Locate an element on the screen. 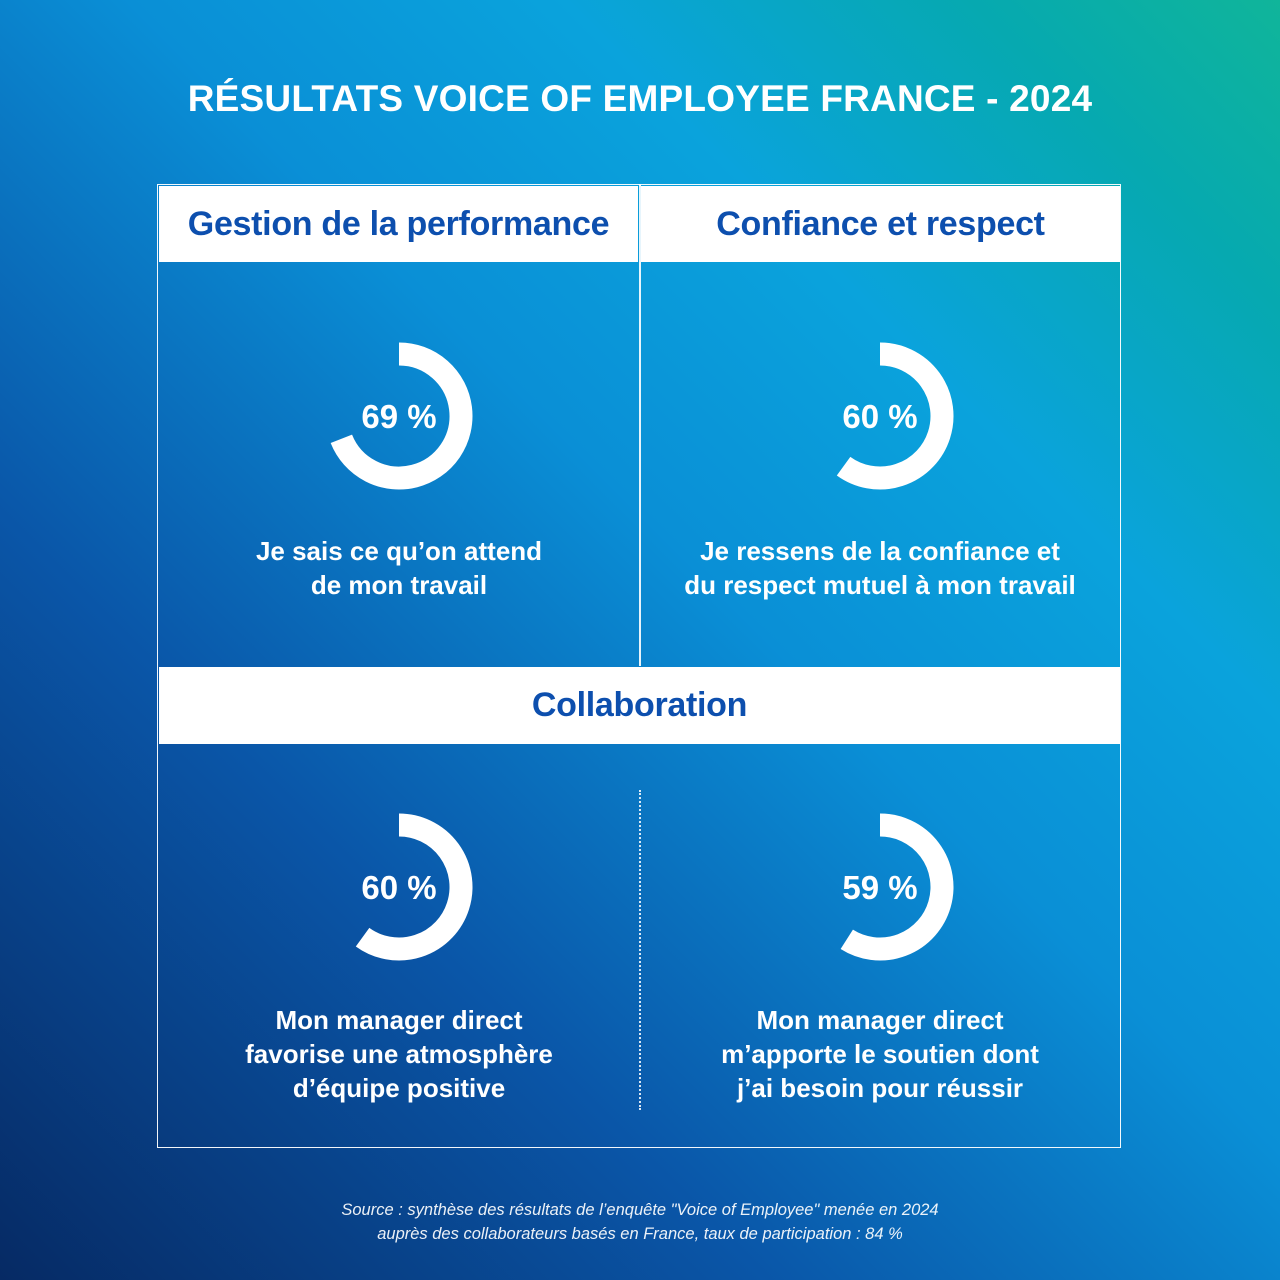 The height and width of the screenshot is (1280, 1280). donut-chart-team-atmosphere is located at coordinates (414, 887).